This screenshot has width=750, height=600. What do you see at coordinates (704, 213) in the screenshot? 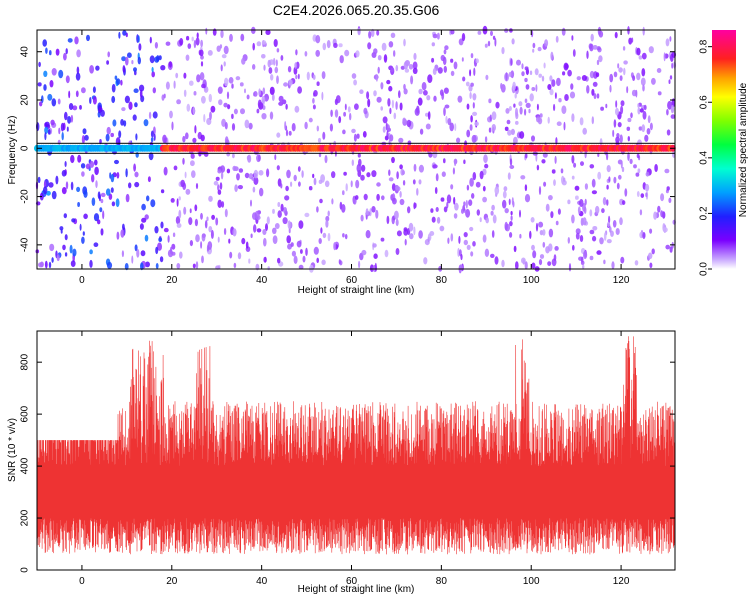
I see `colorbar-tick-label: 0.2` at bounding box center [704, 213].